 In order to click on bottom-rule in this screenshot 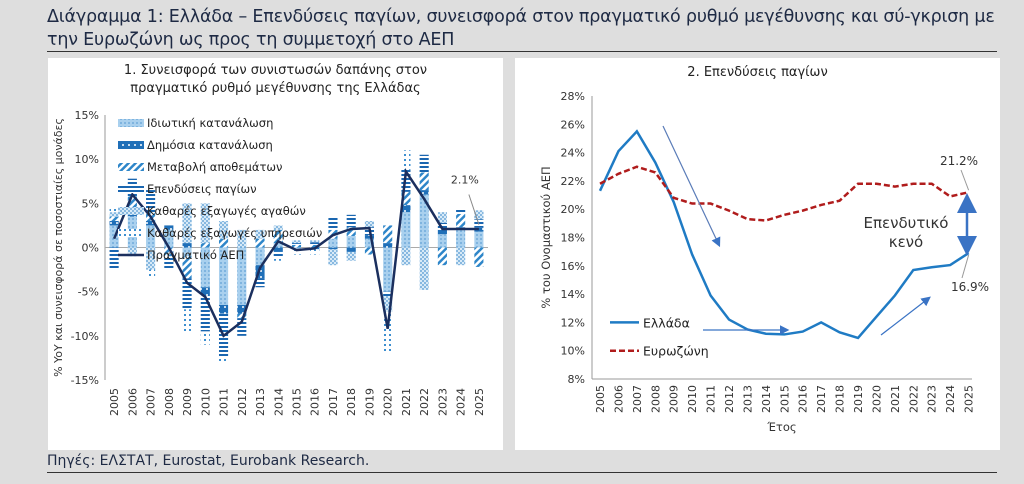, I will do `click(522, 472)`.